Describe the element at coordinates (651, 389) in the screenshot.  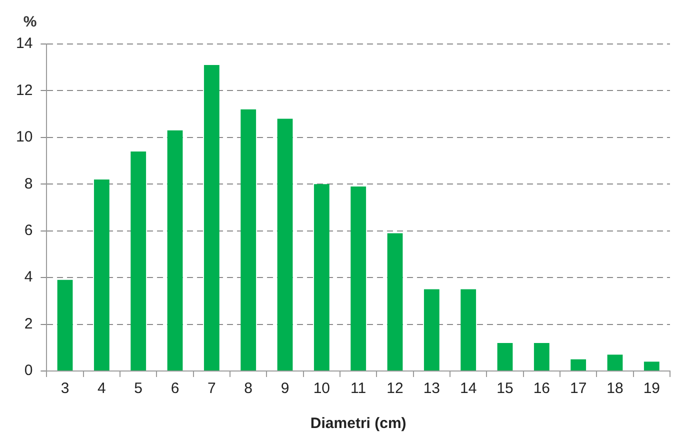
I see `x-tick-label: 19` at that location.